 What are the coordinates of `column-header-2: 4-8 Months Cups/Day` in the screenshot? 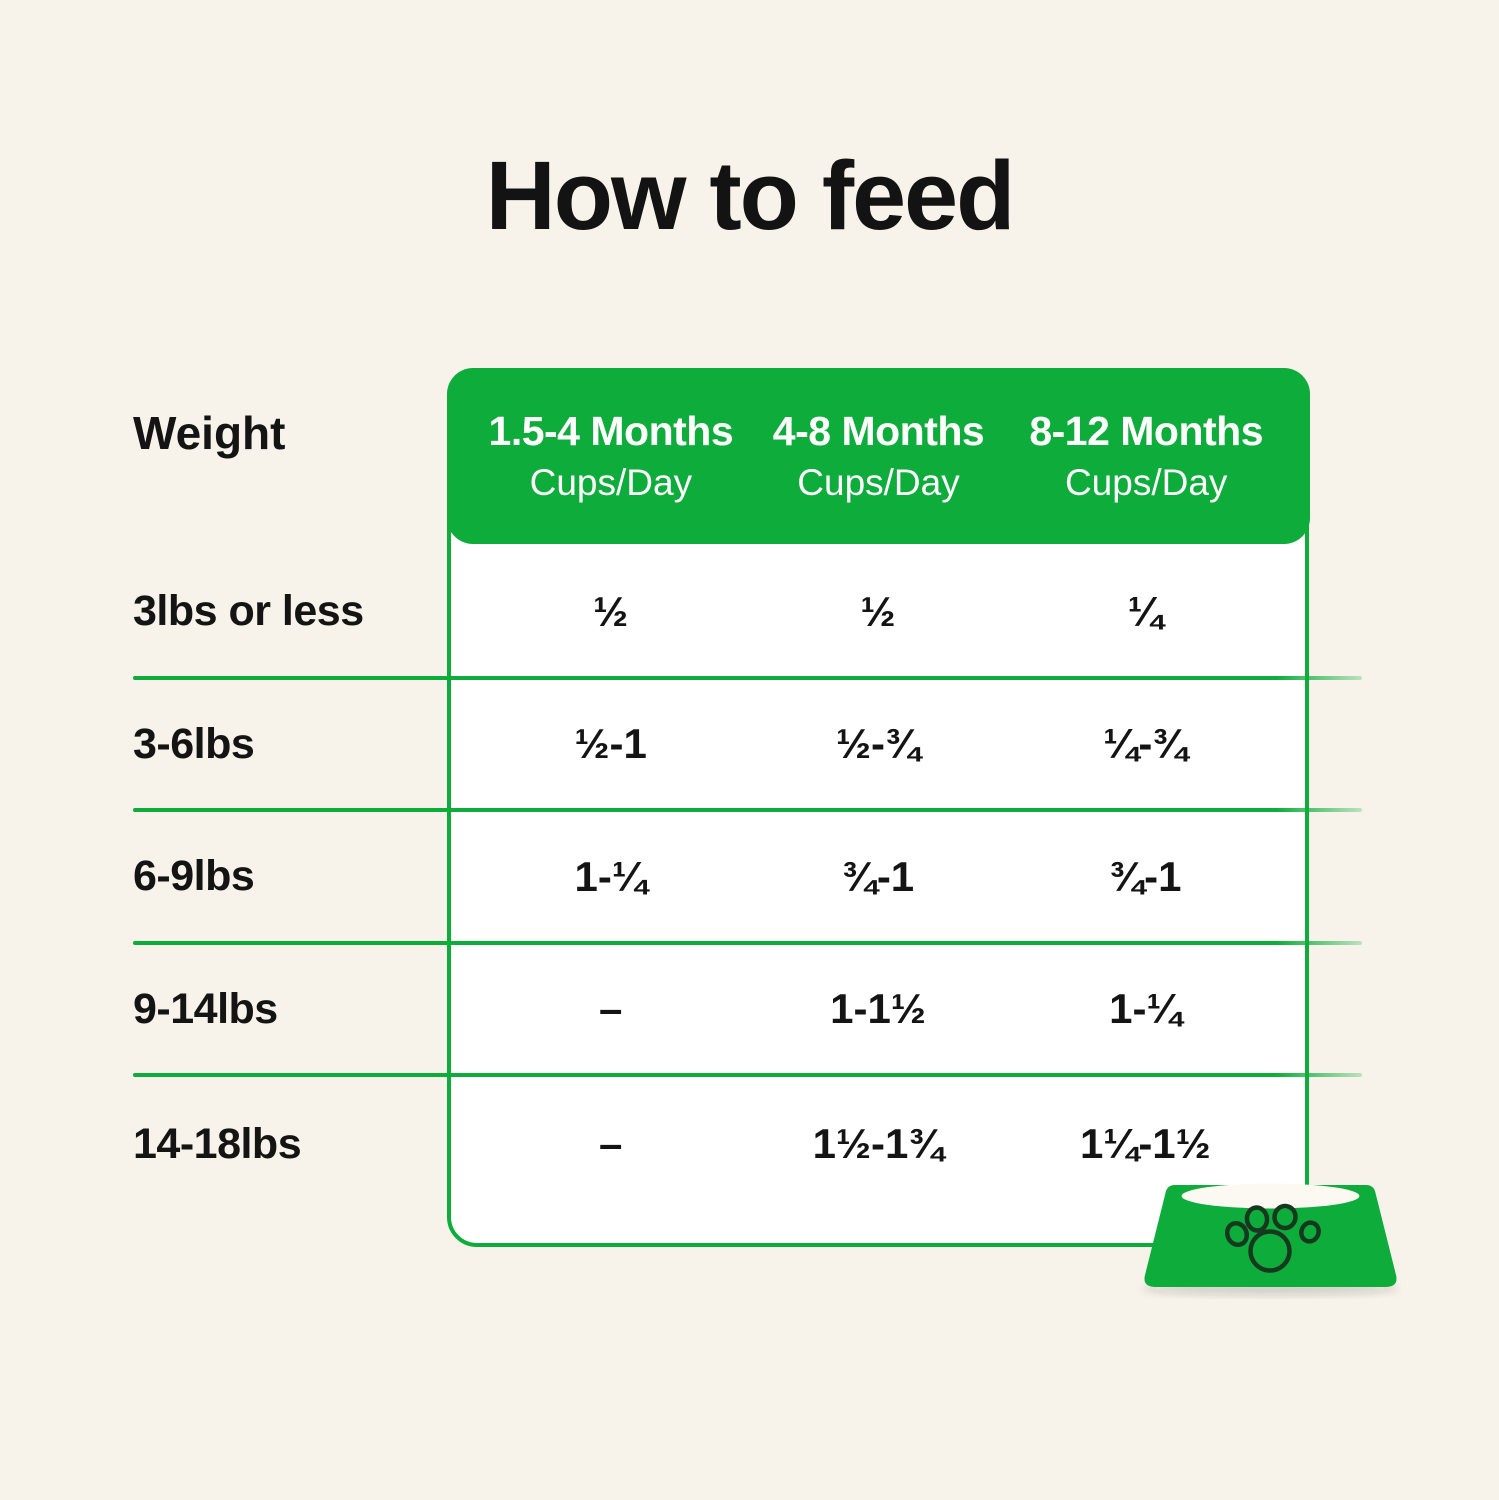 It's located at (879, 456).